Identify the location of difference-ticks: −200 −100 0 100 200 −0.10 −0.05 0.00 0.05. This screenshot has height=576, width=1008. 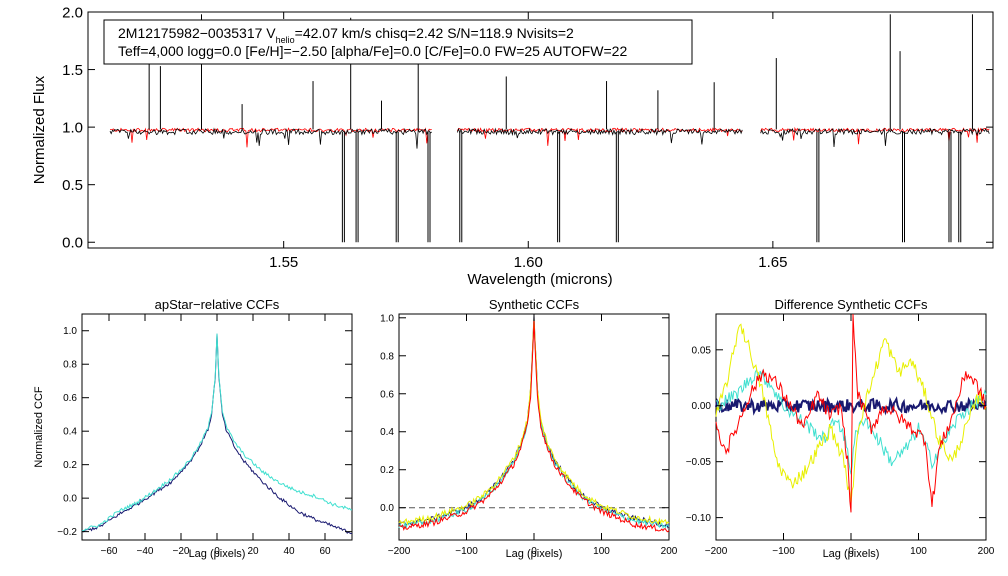
(840, 435).